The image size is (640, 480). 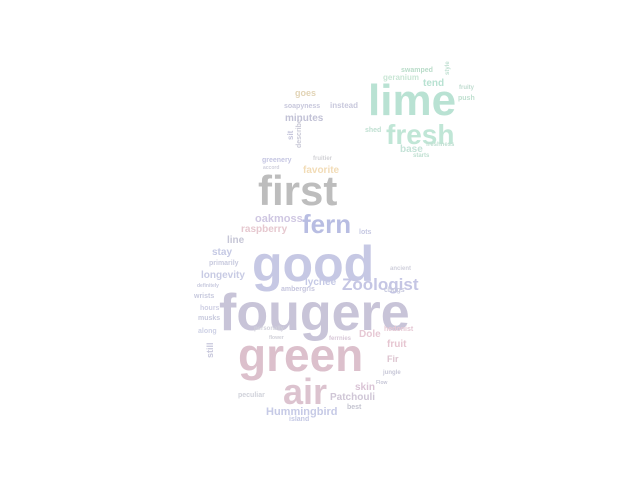 I want to click on word: chugs, so click(x=394, y=290).